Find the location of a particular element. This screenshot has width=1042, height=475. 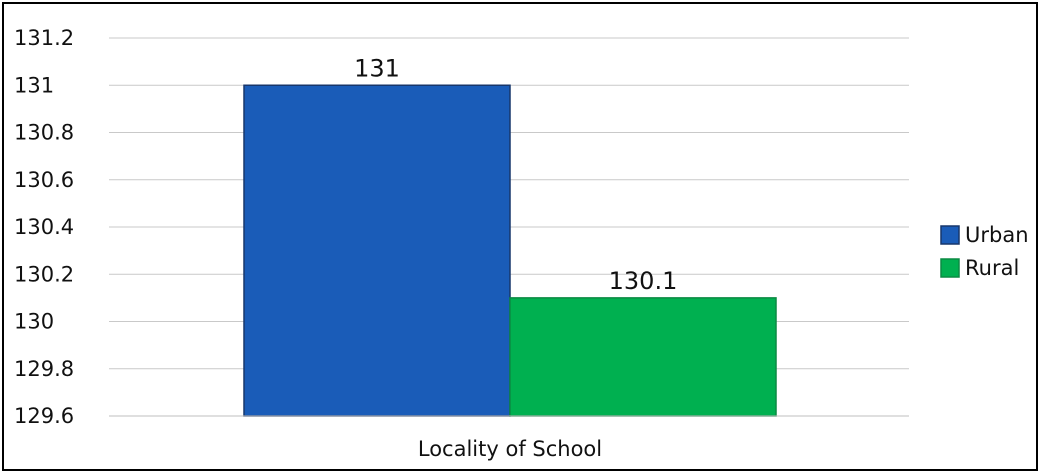

legend-swatch-urban is located at coordinates (950, 235).